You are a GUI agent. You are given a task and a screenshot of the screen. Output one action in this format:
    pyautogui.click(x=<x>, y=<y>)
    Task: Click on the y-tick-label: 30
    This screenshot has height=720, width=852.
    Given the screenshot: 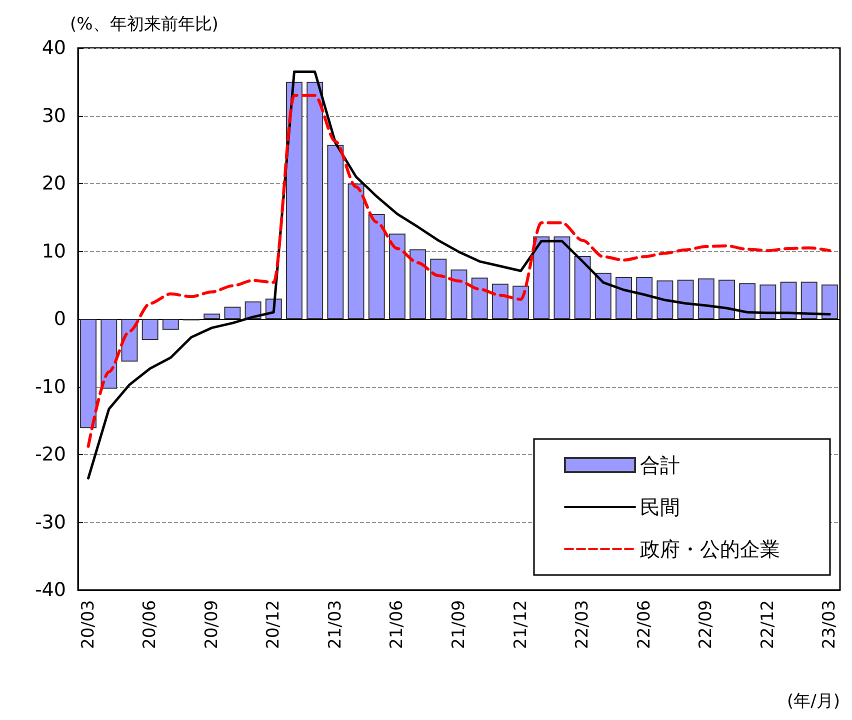 What is the action you would take?
    pyautogui.click(x=54, y=115)
    